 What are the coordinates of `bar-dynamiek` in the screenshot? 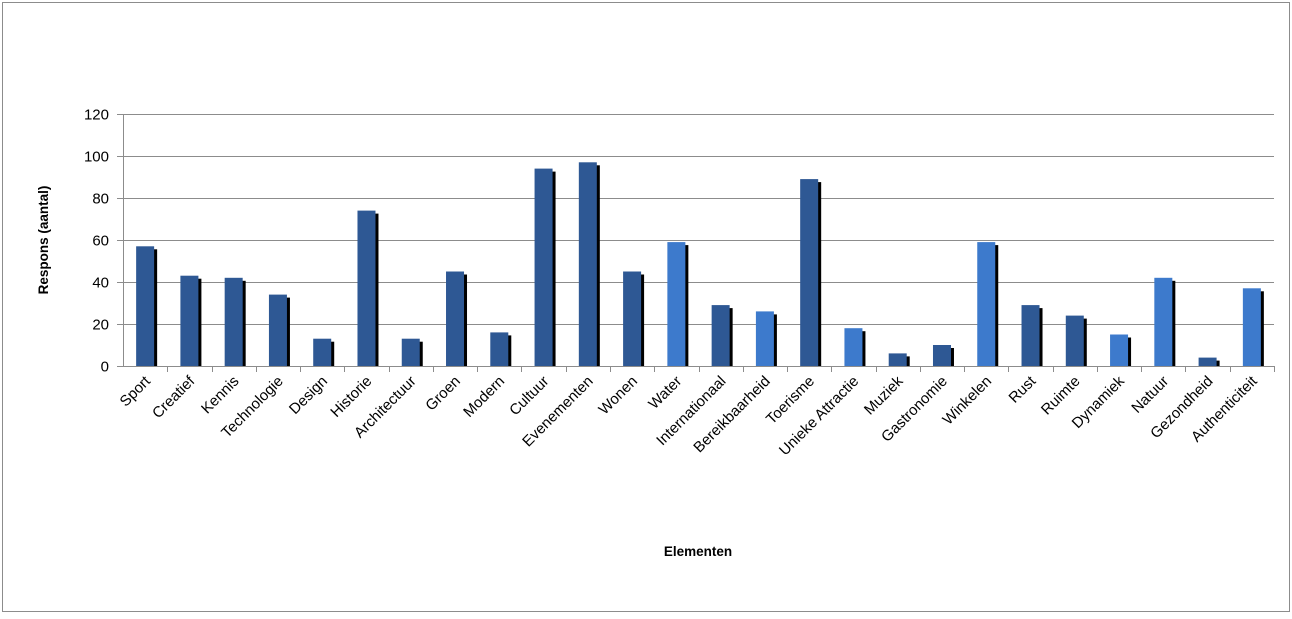 It's located at (1119, 350).